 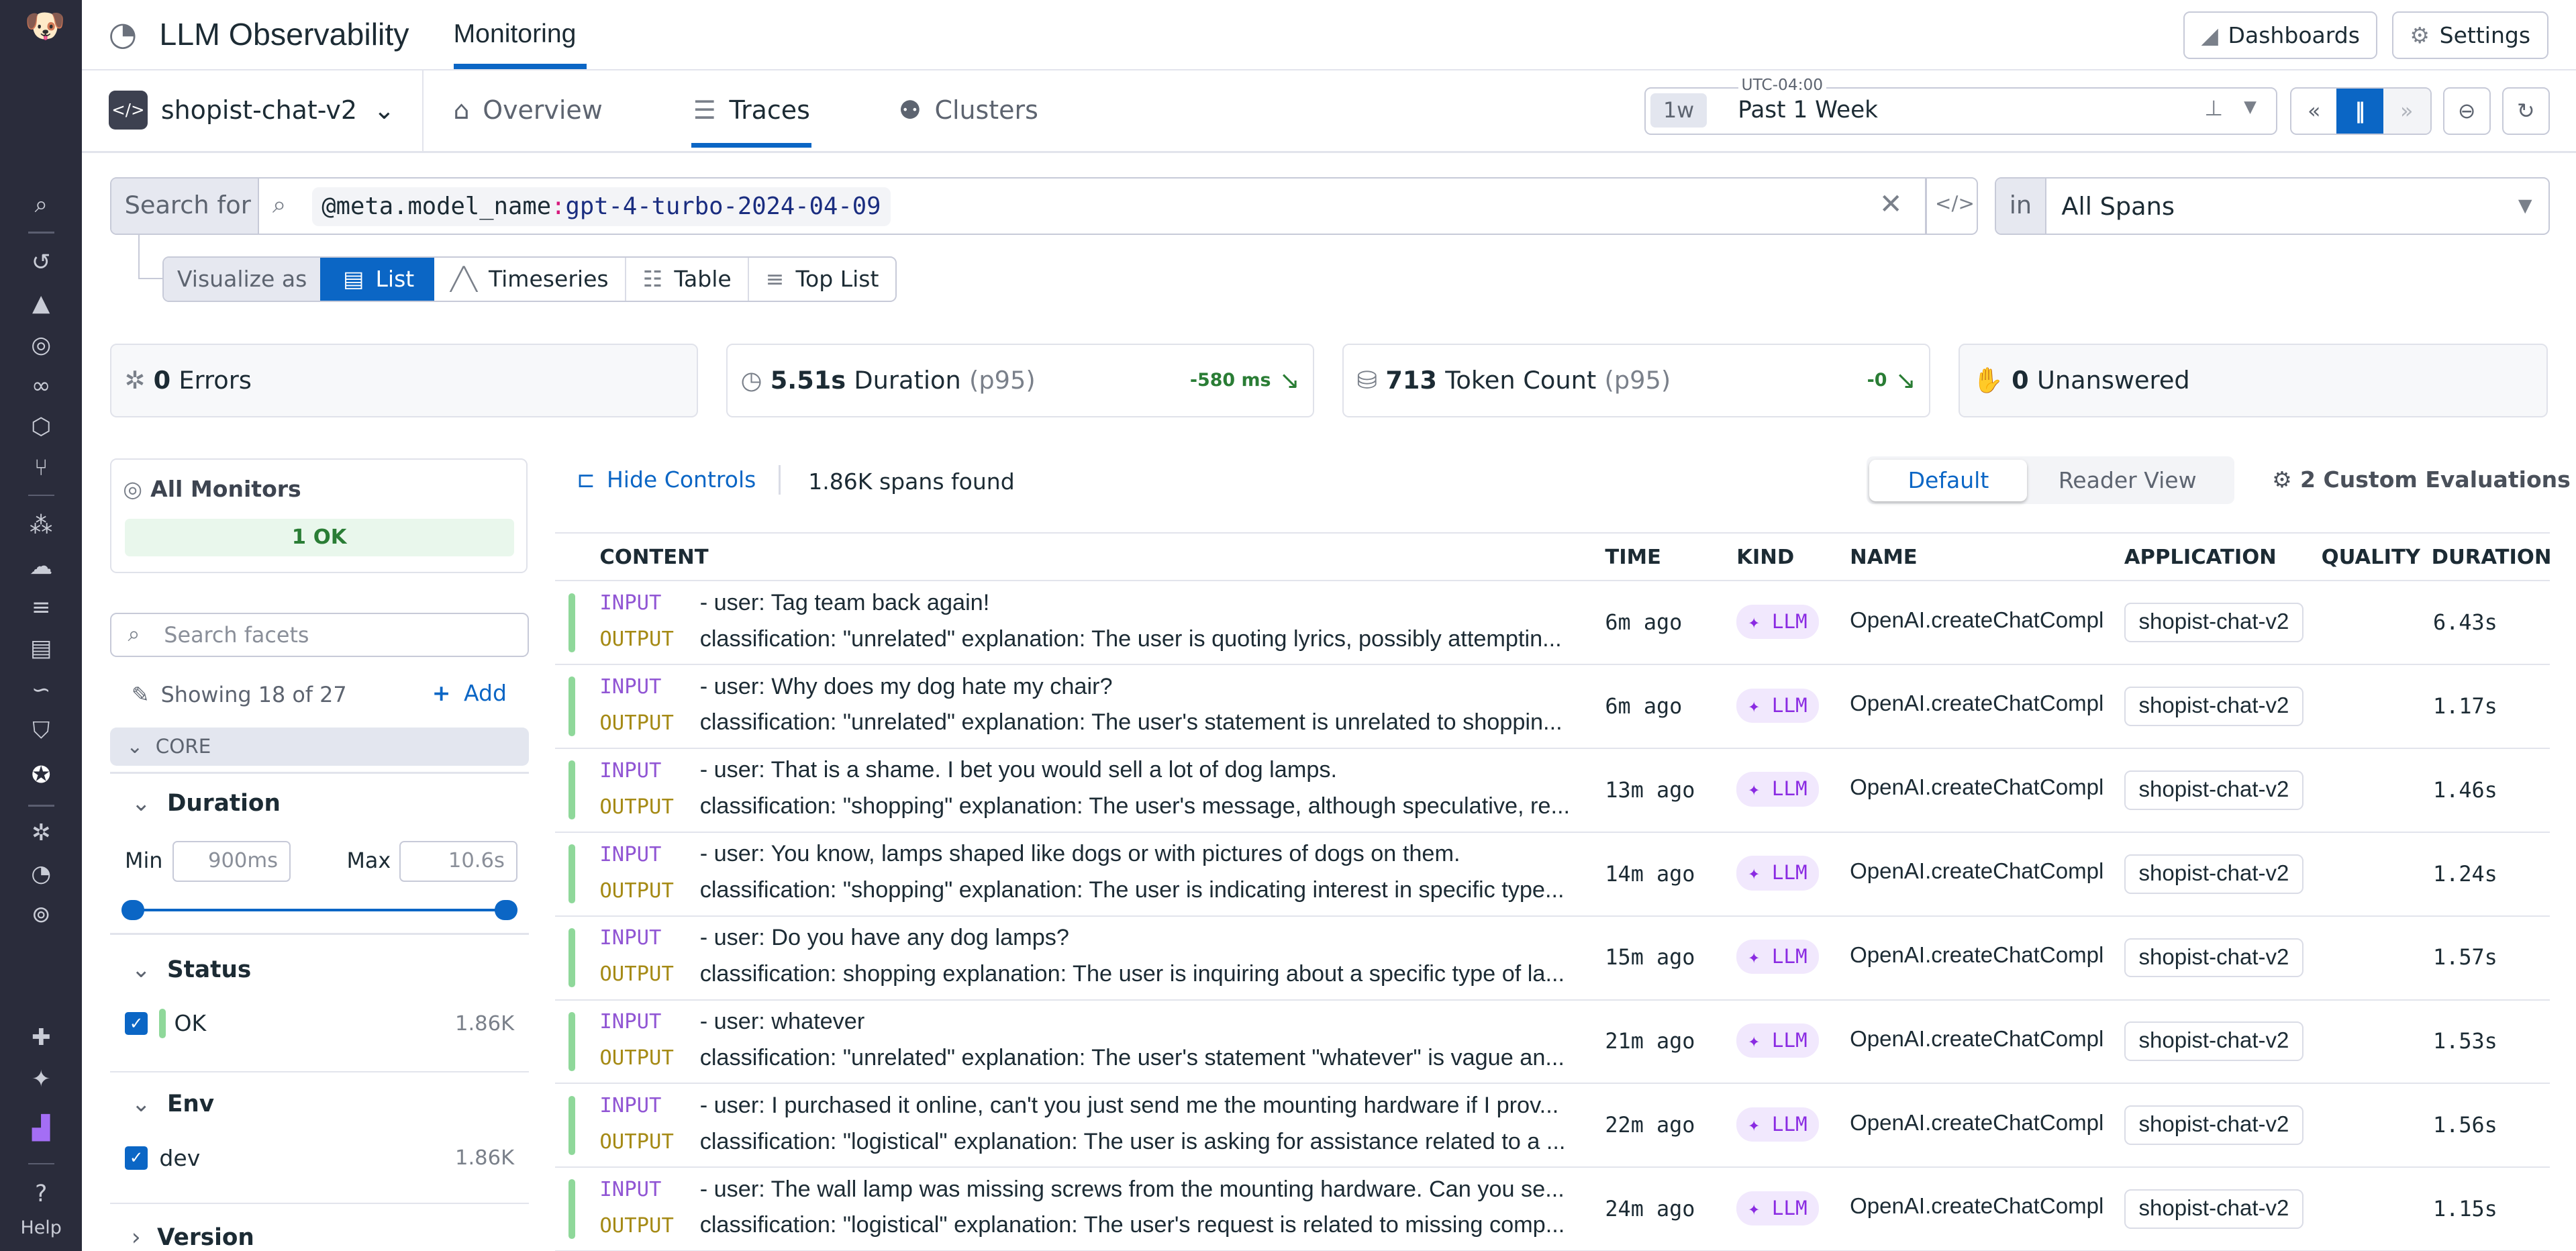 I want to click on default-view-button: Default, so click(x=1948, y=480).